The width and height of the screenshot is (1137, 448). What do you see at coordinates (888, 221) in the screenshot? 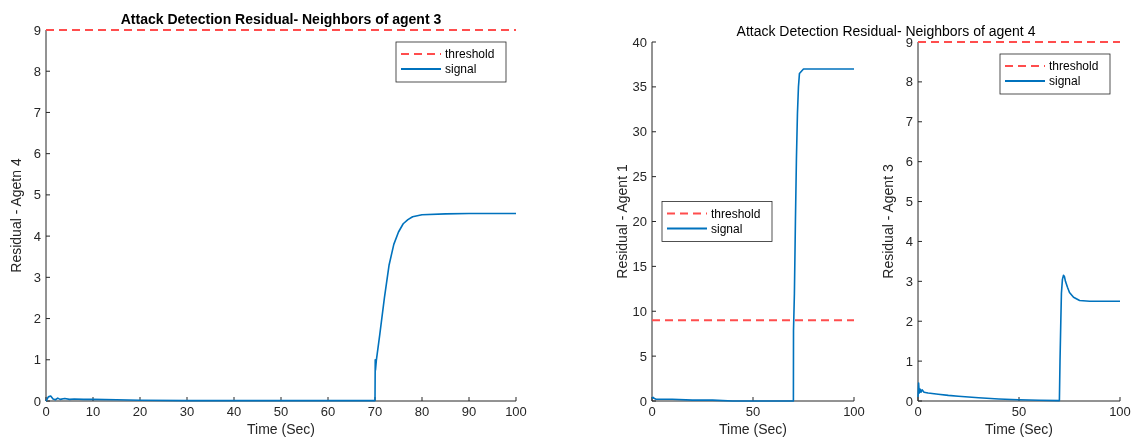
I see `y-axis-title: Residual - Agent 3` at bounding box center [888, 221].